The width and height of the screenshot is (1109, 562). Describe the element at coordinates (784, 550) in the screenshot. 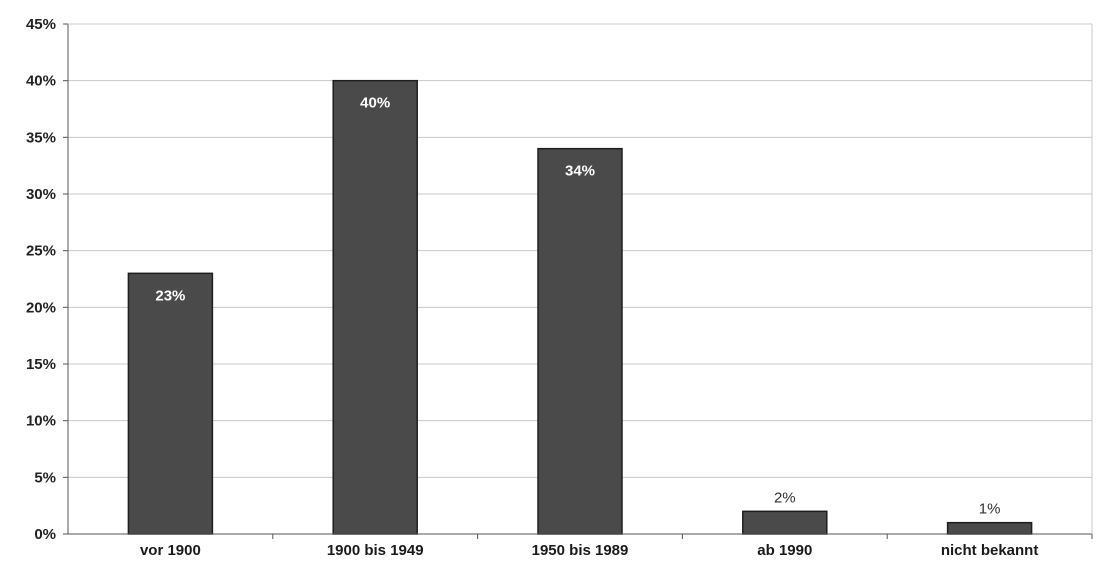

I see `x-category-label: ab 1990` at that location.